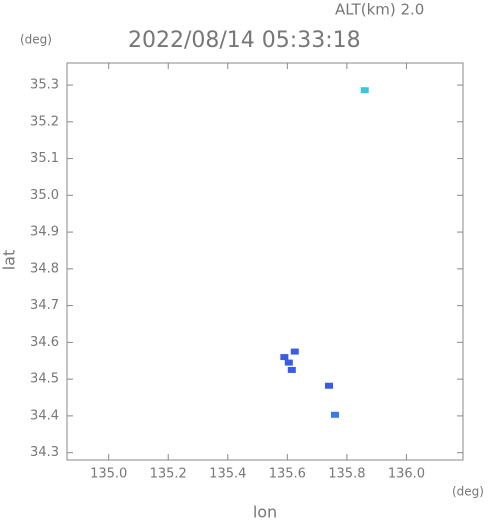 The height and width of the screenshot is (521, 491). What do you see at coordinates (406, 474) in the screenshot?
I see `x-tick-label: 136.0` at bounding box center [406, 474].